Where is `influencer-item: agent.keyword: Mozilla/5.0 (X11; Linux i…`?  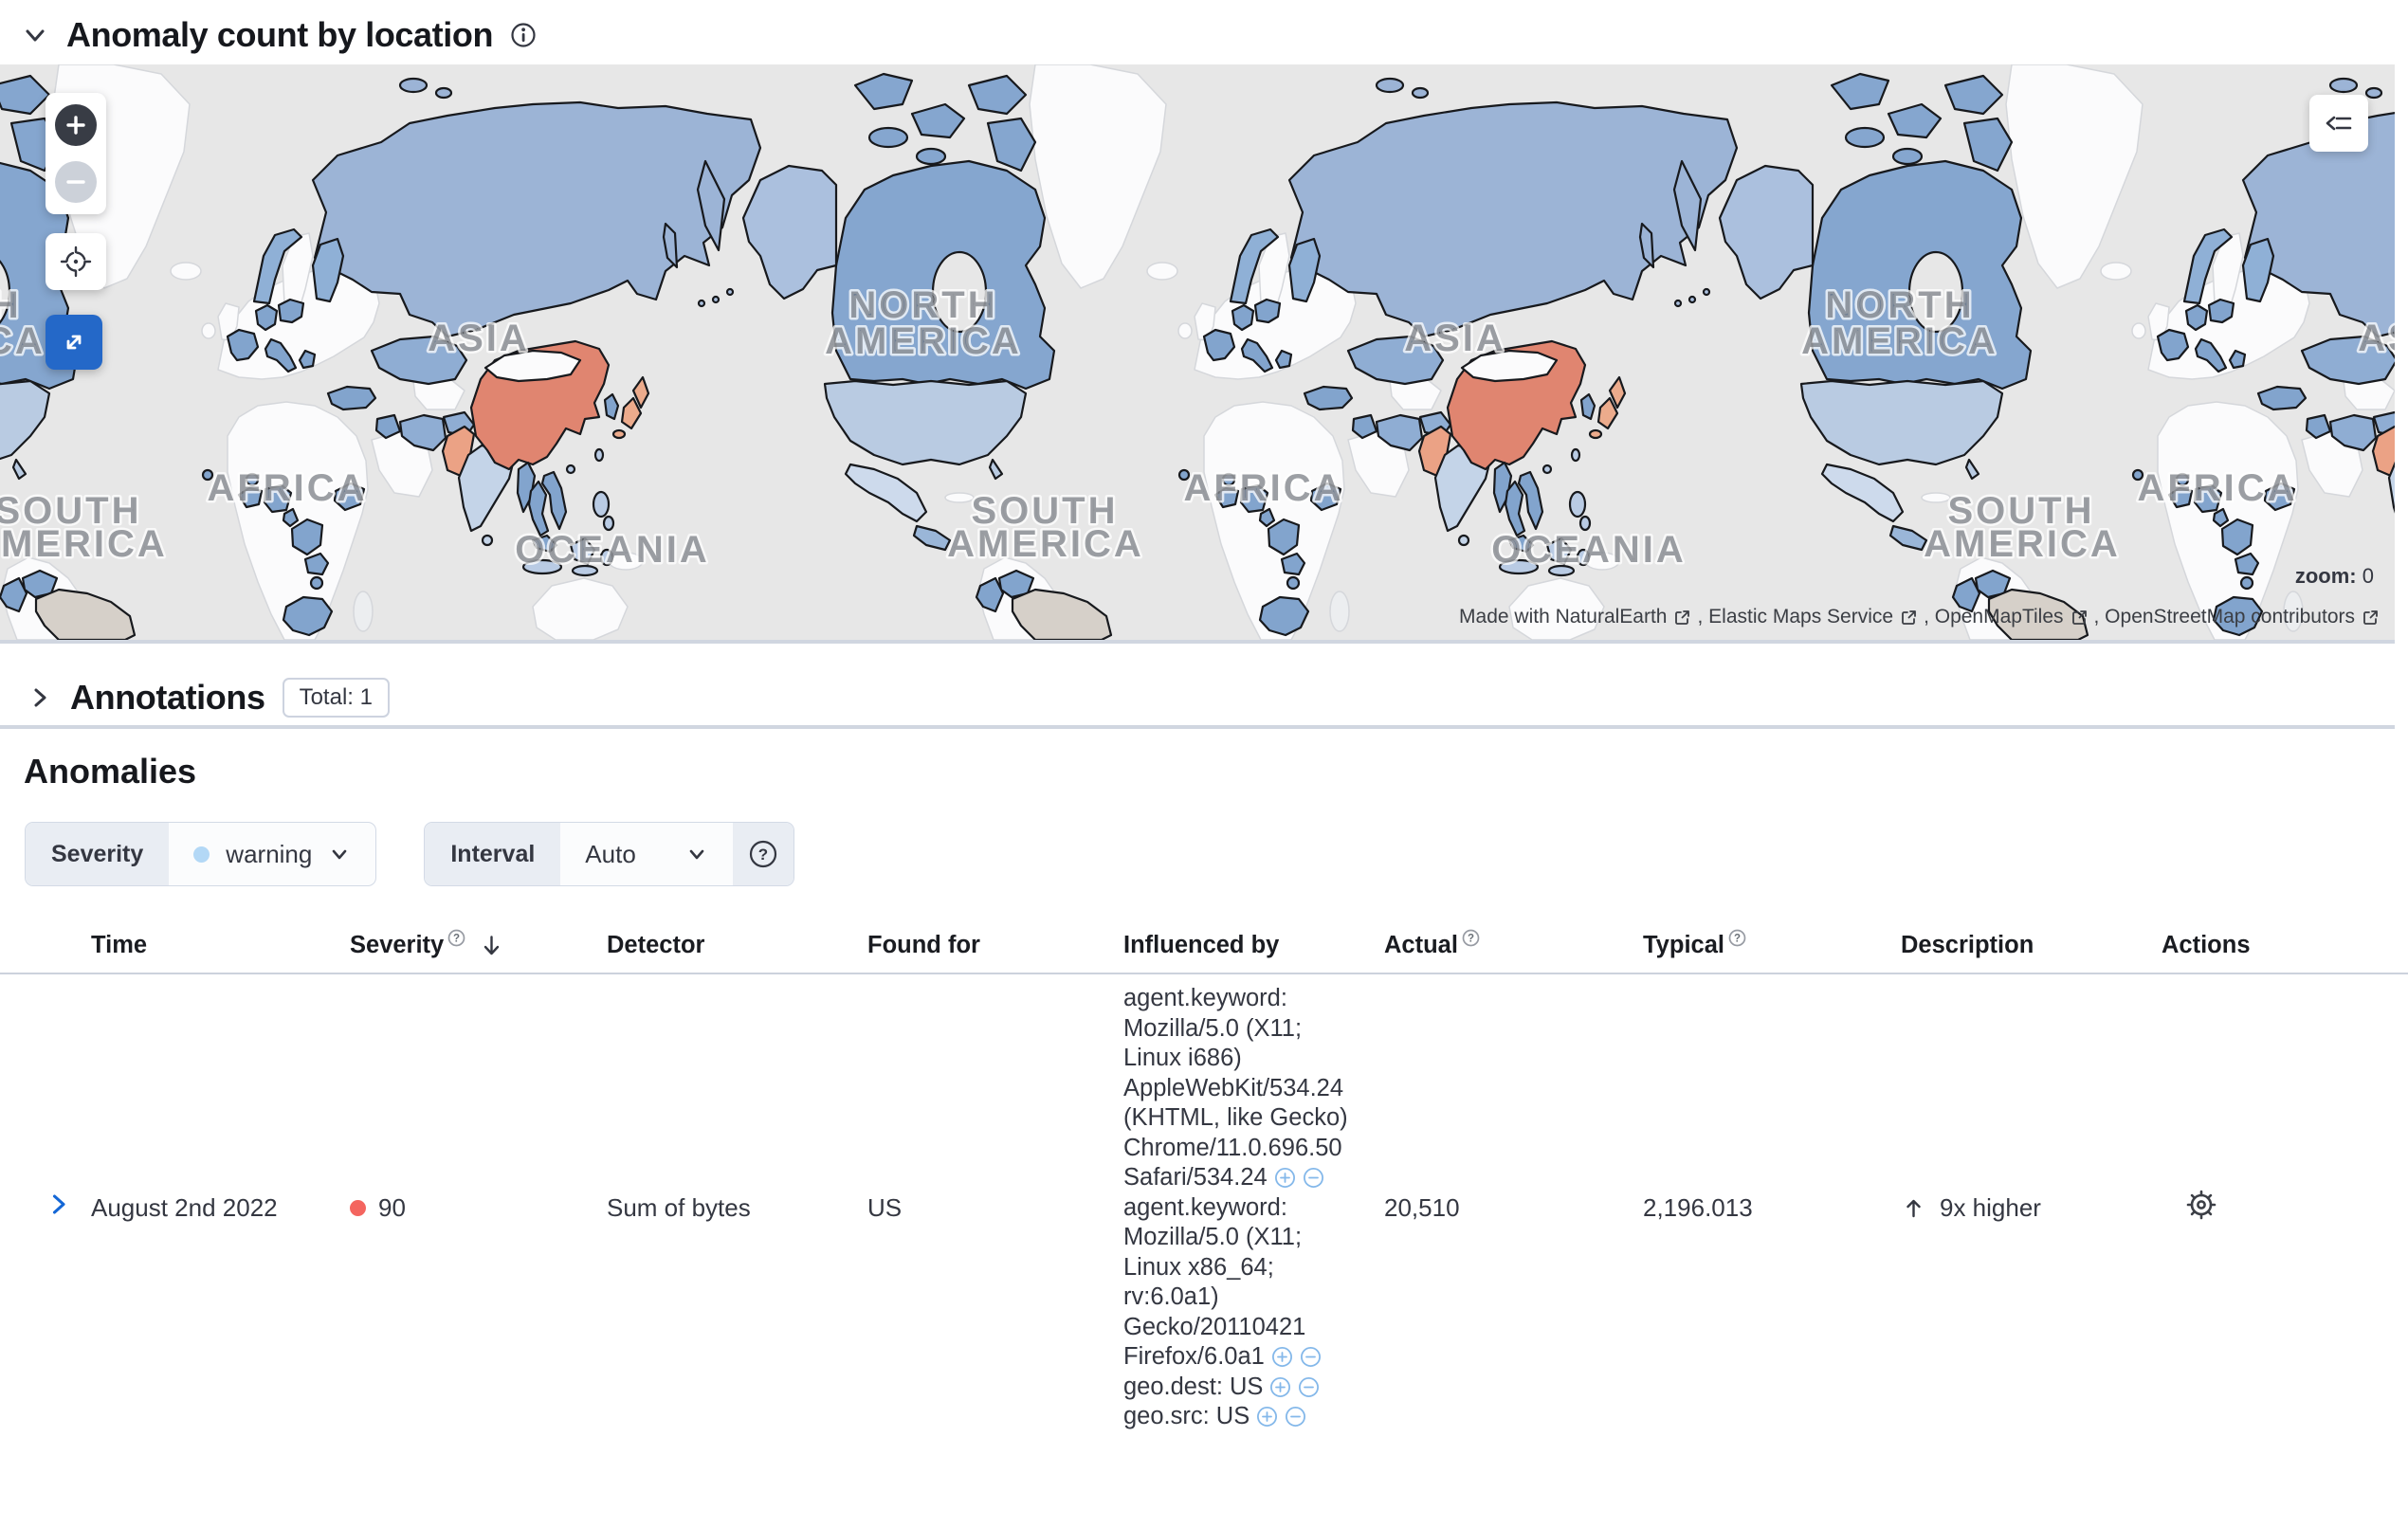 influencer-item: agent.keyword: Mozilla/5.0 (X11; Linux i… is located at coordinates (1240, 1088).